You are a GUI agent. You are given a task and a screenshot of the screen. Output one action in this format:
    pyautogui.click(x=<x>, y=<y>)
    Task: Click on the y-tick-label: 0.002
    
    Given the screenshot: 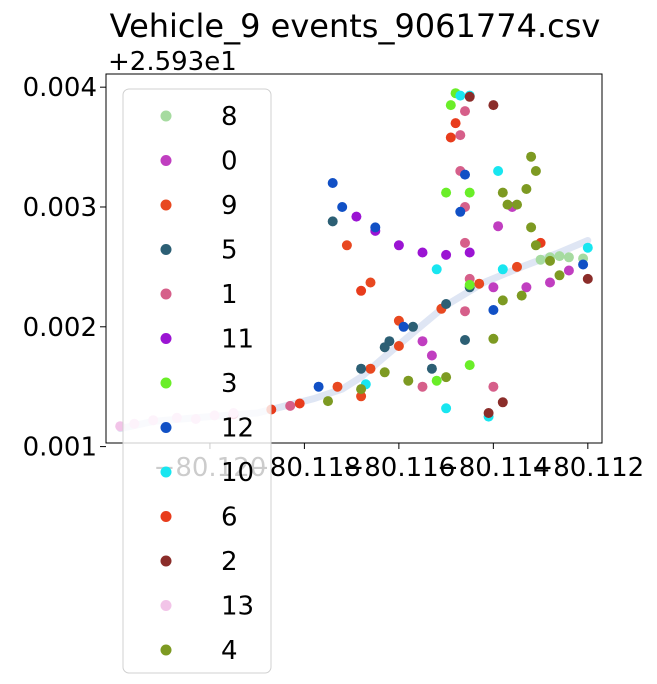 What is the action you would take?
    pyautogui.click(x=60, y=328)
    